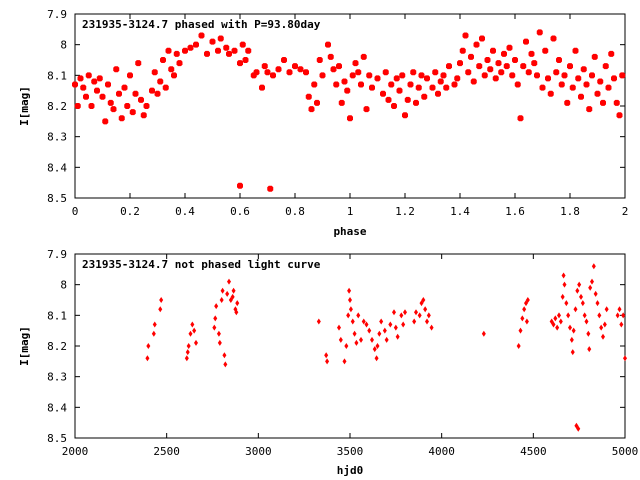 Image resolution: width=640 pixels, height=480 pixels. What do you see at coordinates (57, 137) in the screenshot?
I see `phased-y-tick-label: 8.3` at bounding box center [57, 137].